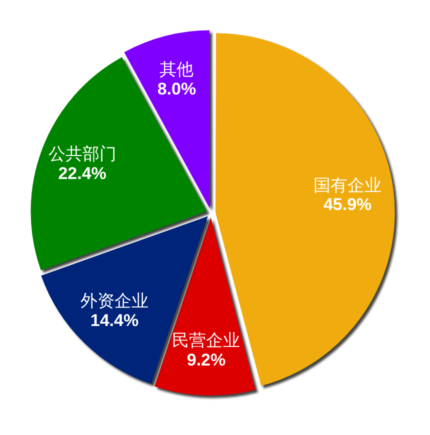 This screenshot has height=435, width=430. I want to click on data-label: 22.4%, so click(82, 173).